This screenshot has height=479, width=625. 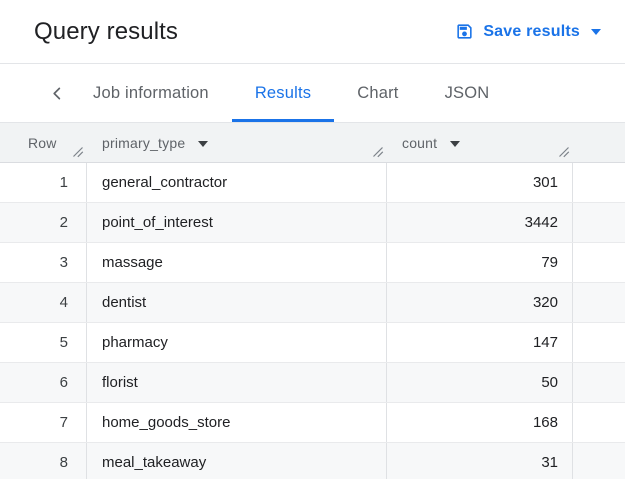 I want to click on primary-type-cell: dentist, so click(x=237, y=302).